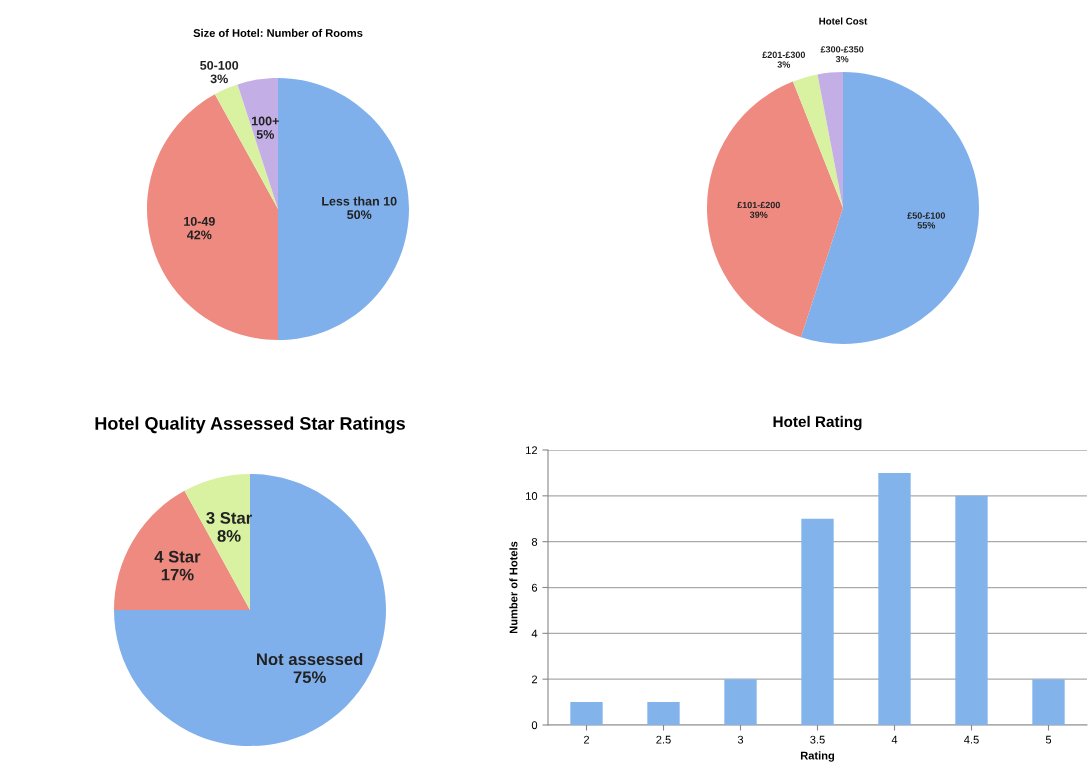 The width and height of the screenshot is (1088, 776). I want to click on x-axis-title: Rating, so click(817, 756).